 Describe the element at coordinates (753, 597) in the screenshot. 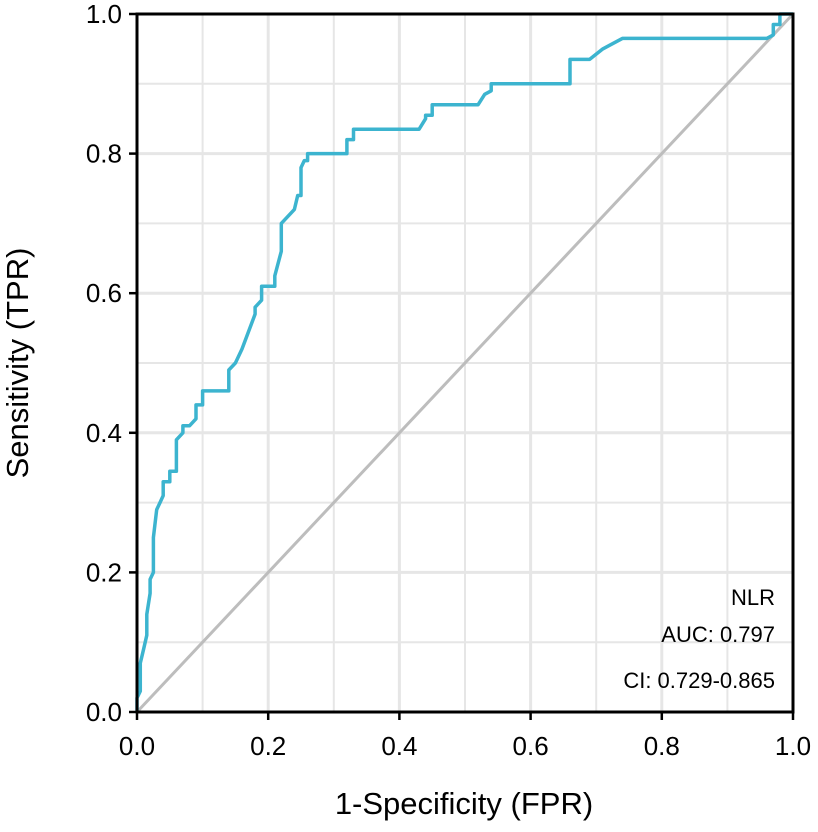

I see `legend-series-name: NLR` at that location.